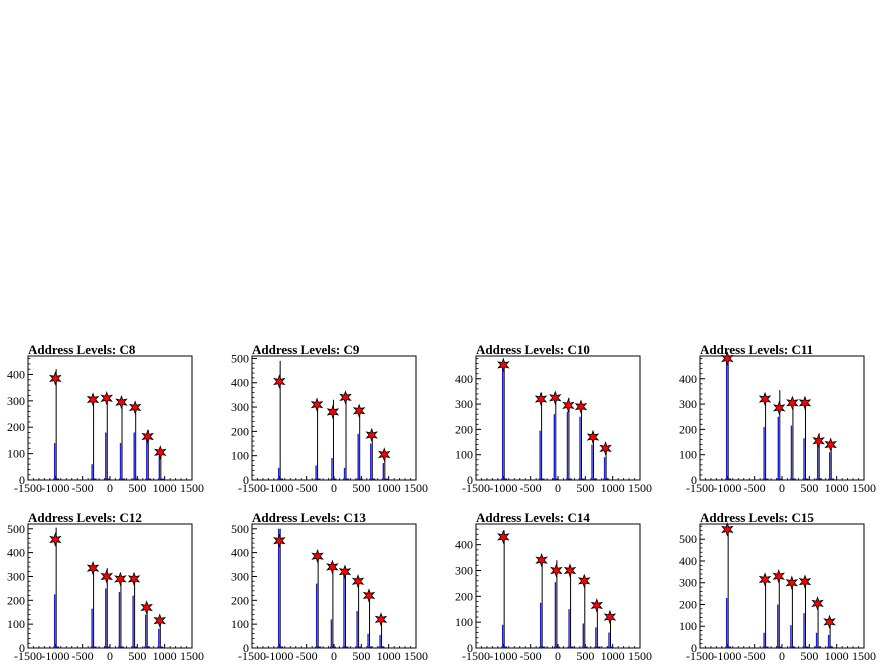 This screenshot has width=896, height=672. What do you see at coordinates (533, 517) in the screenshot?
I see `chart-title: Address Levels: C14` at bounding box center [533, 517].